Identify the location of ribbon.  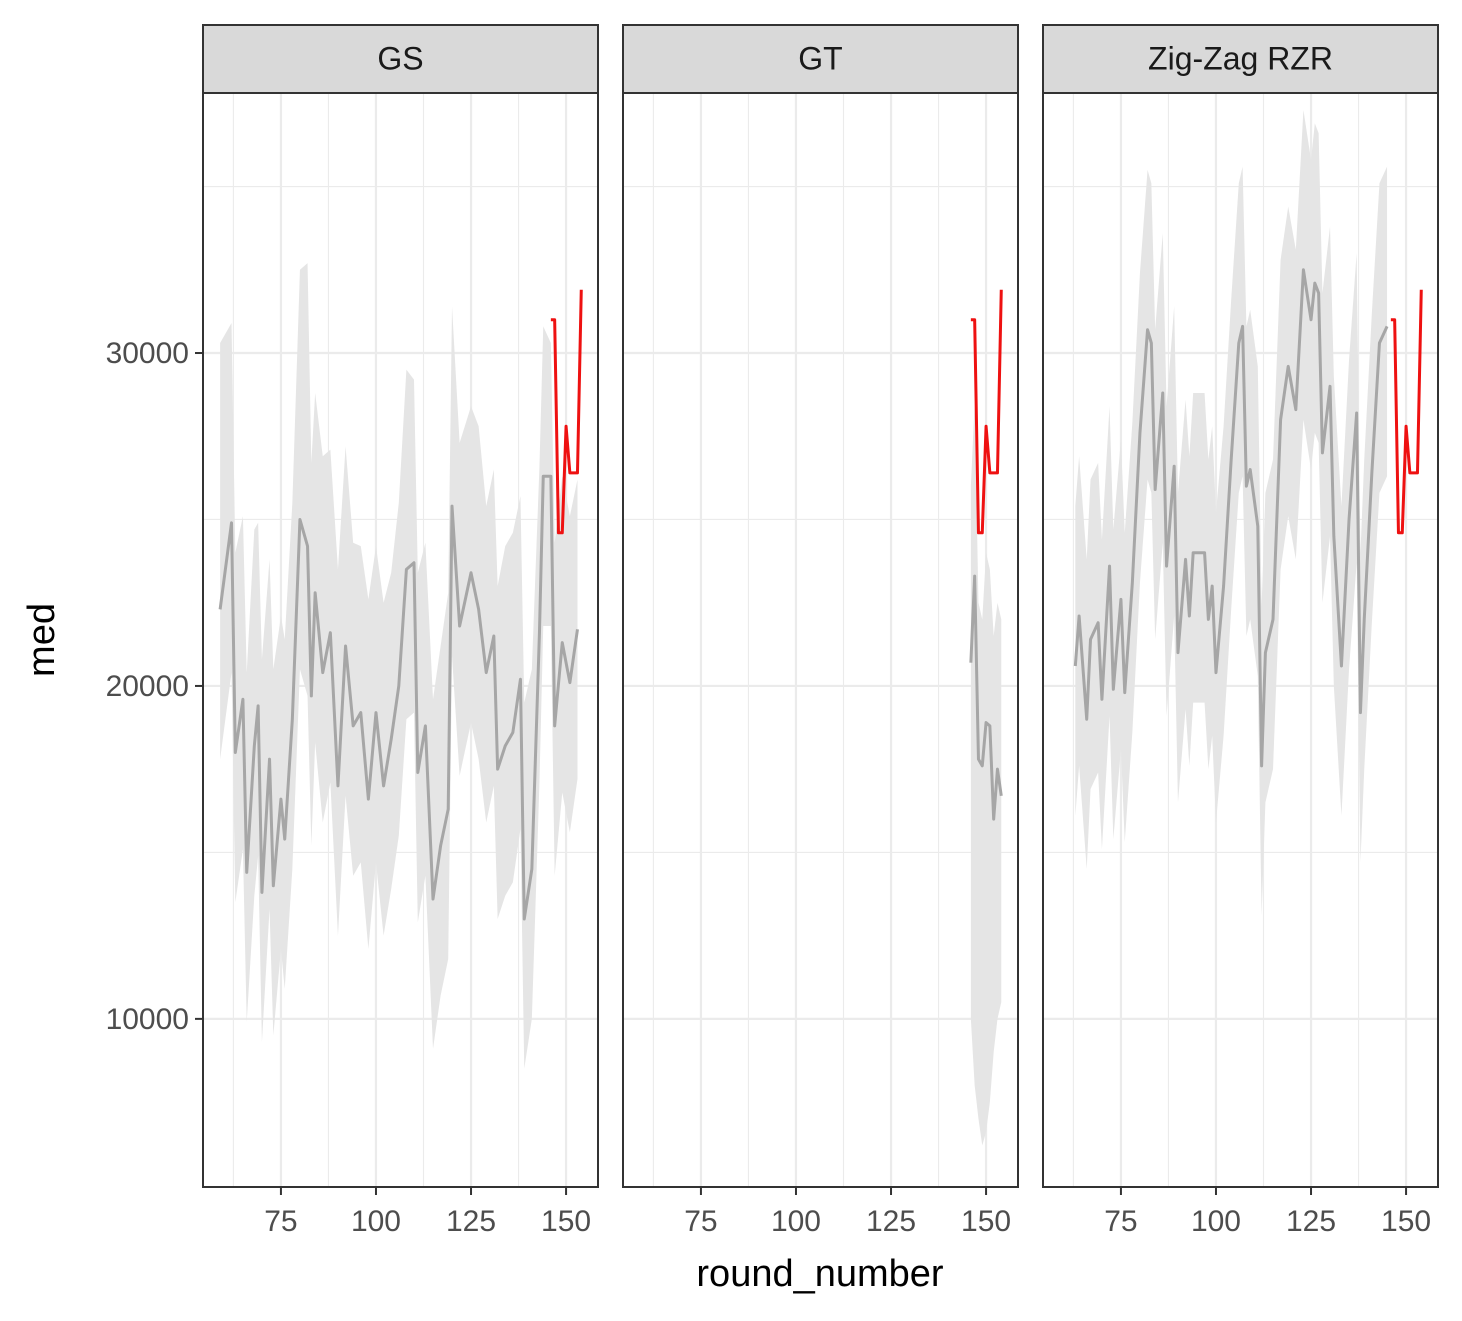
(986, 774).